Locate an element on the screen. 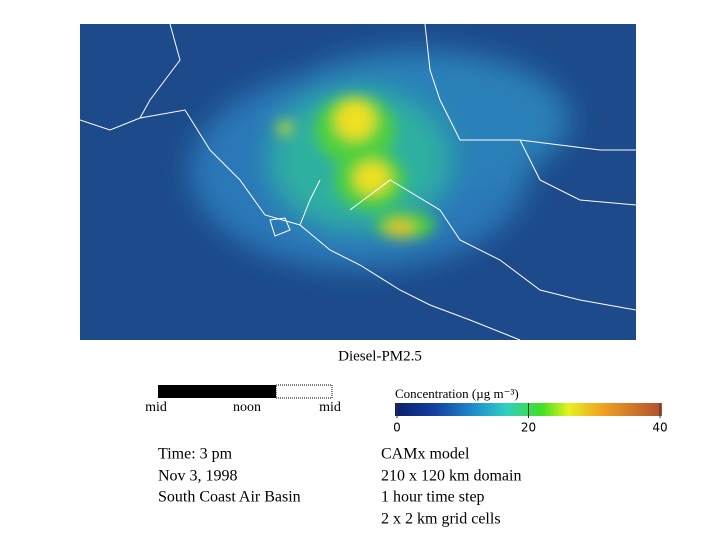  colorbar-label: Concentration (µg m⁻³) is located at coordinates (457, 393).